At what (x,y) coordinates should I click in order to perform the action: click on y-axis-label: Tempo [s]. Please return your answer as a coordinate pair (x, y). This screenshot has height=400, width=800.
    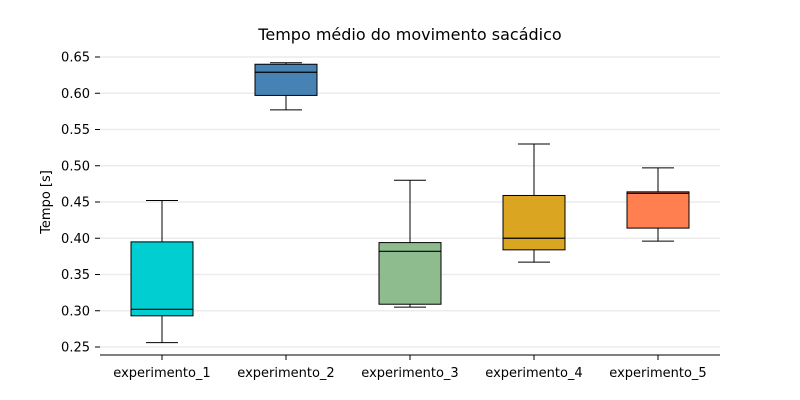
    Looking at the image, I should click on (46, 202).